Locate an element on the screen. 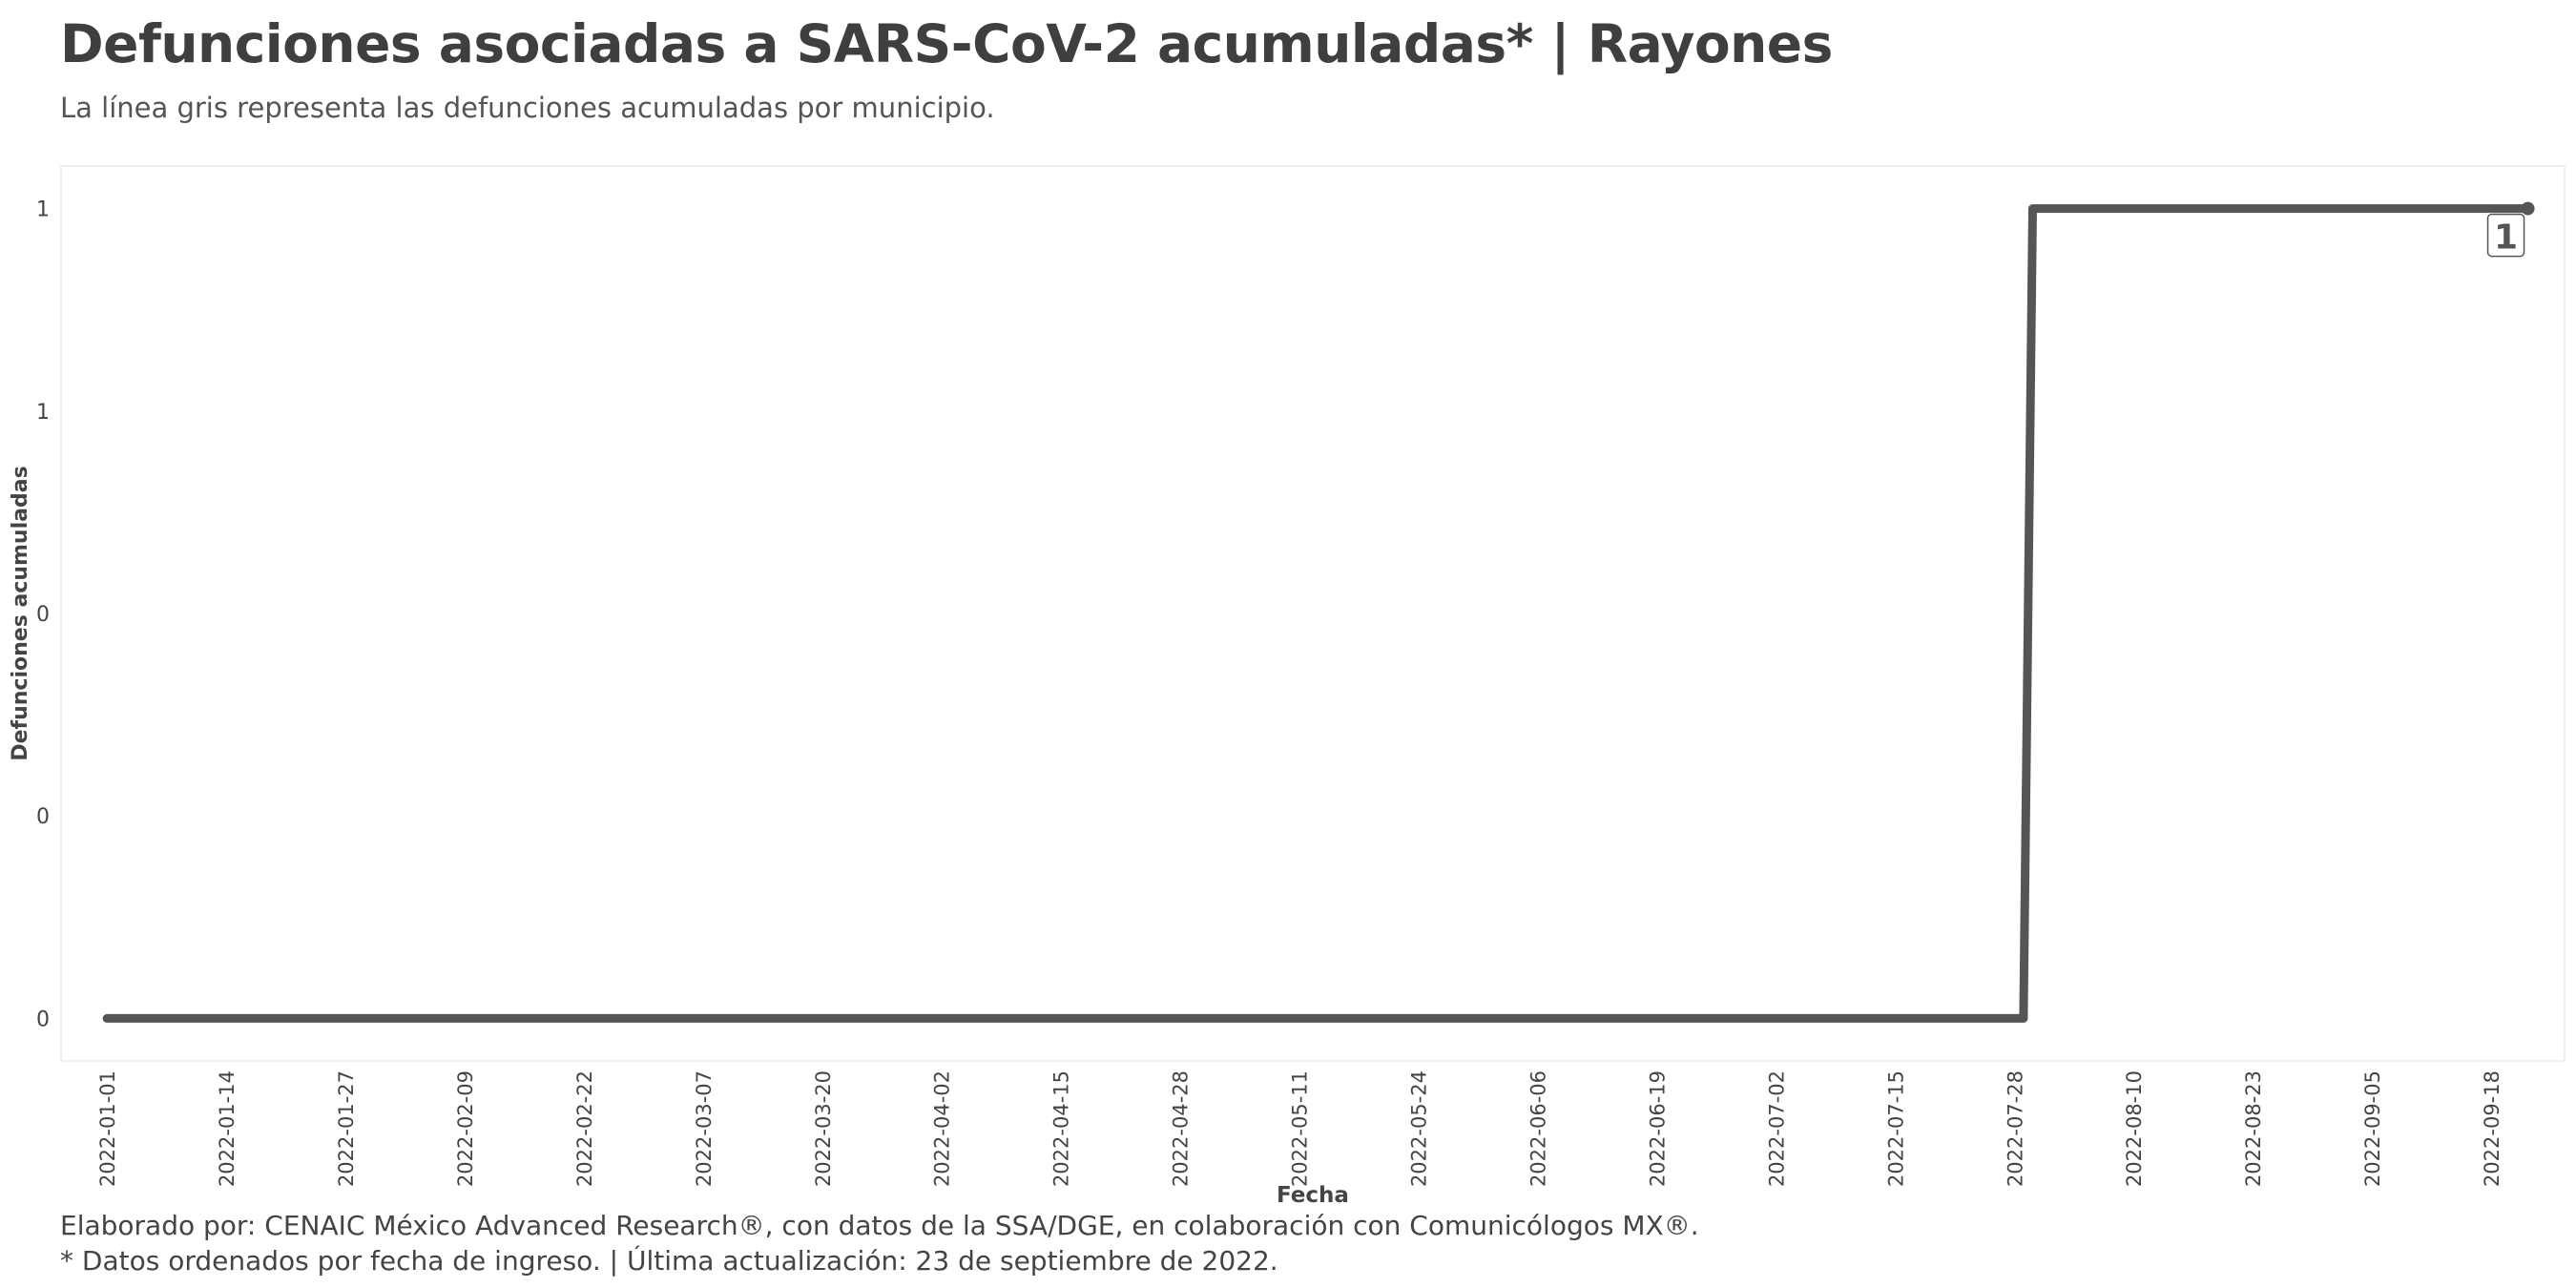 Image resolution: width=2576 pixels, height=1288 pixels. x-tick-label: 2022-05-24 is located at coordinates (1419, 1128).